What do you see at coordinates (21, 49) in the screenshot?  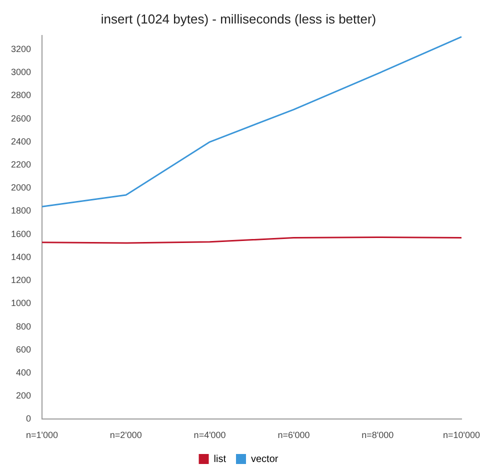 I see `y-tick-label: 3200` at bounding box center [21, 49].